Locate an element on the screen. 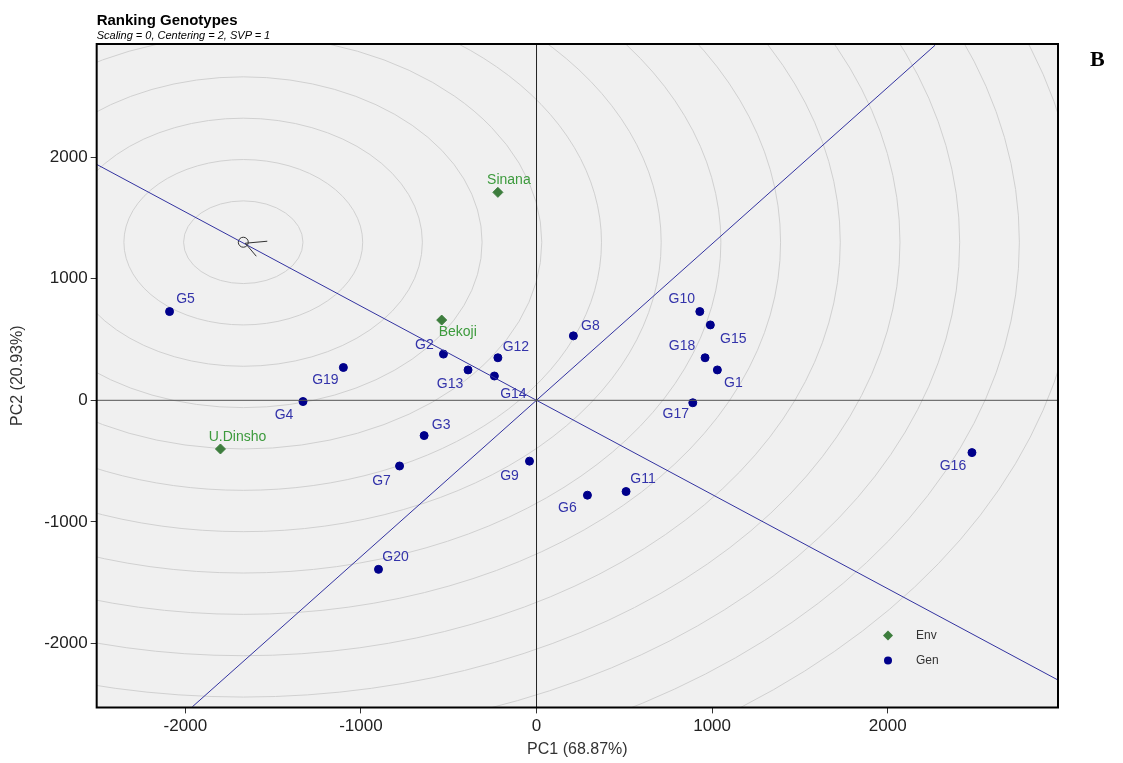 The height and width of the screenshot is (763, 1123). x-tick-label: 0 is located at coordinates (536, 726).